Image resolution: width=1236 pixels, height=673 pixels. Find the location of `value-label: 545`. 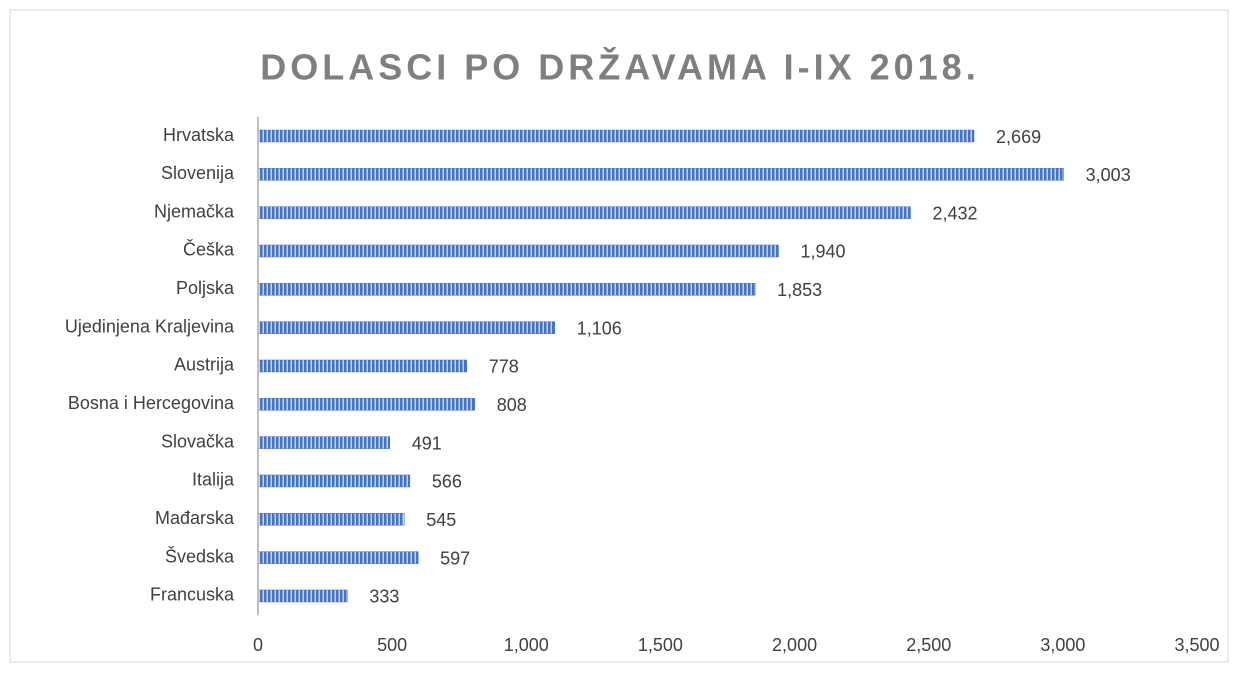

value-label: 545 is located at coordinates (441, 520).